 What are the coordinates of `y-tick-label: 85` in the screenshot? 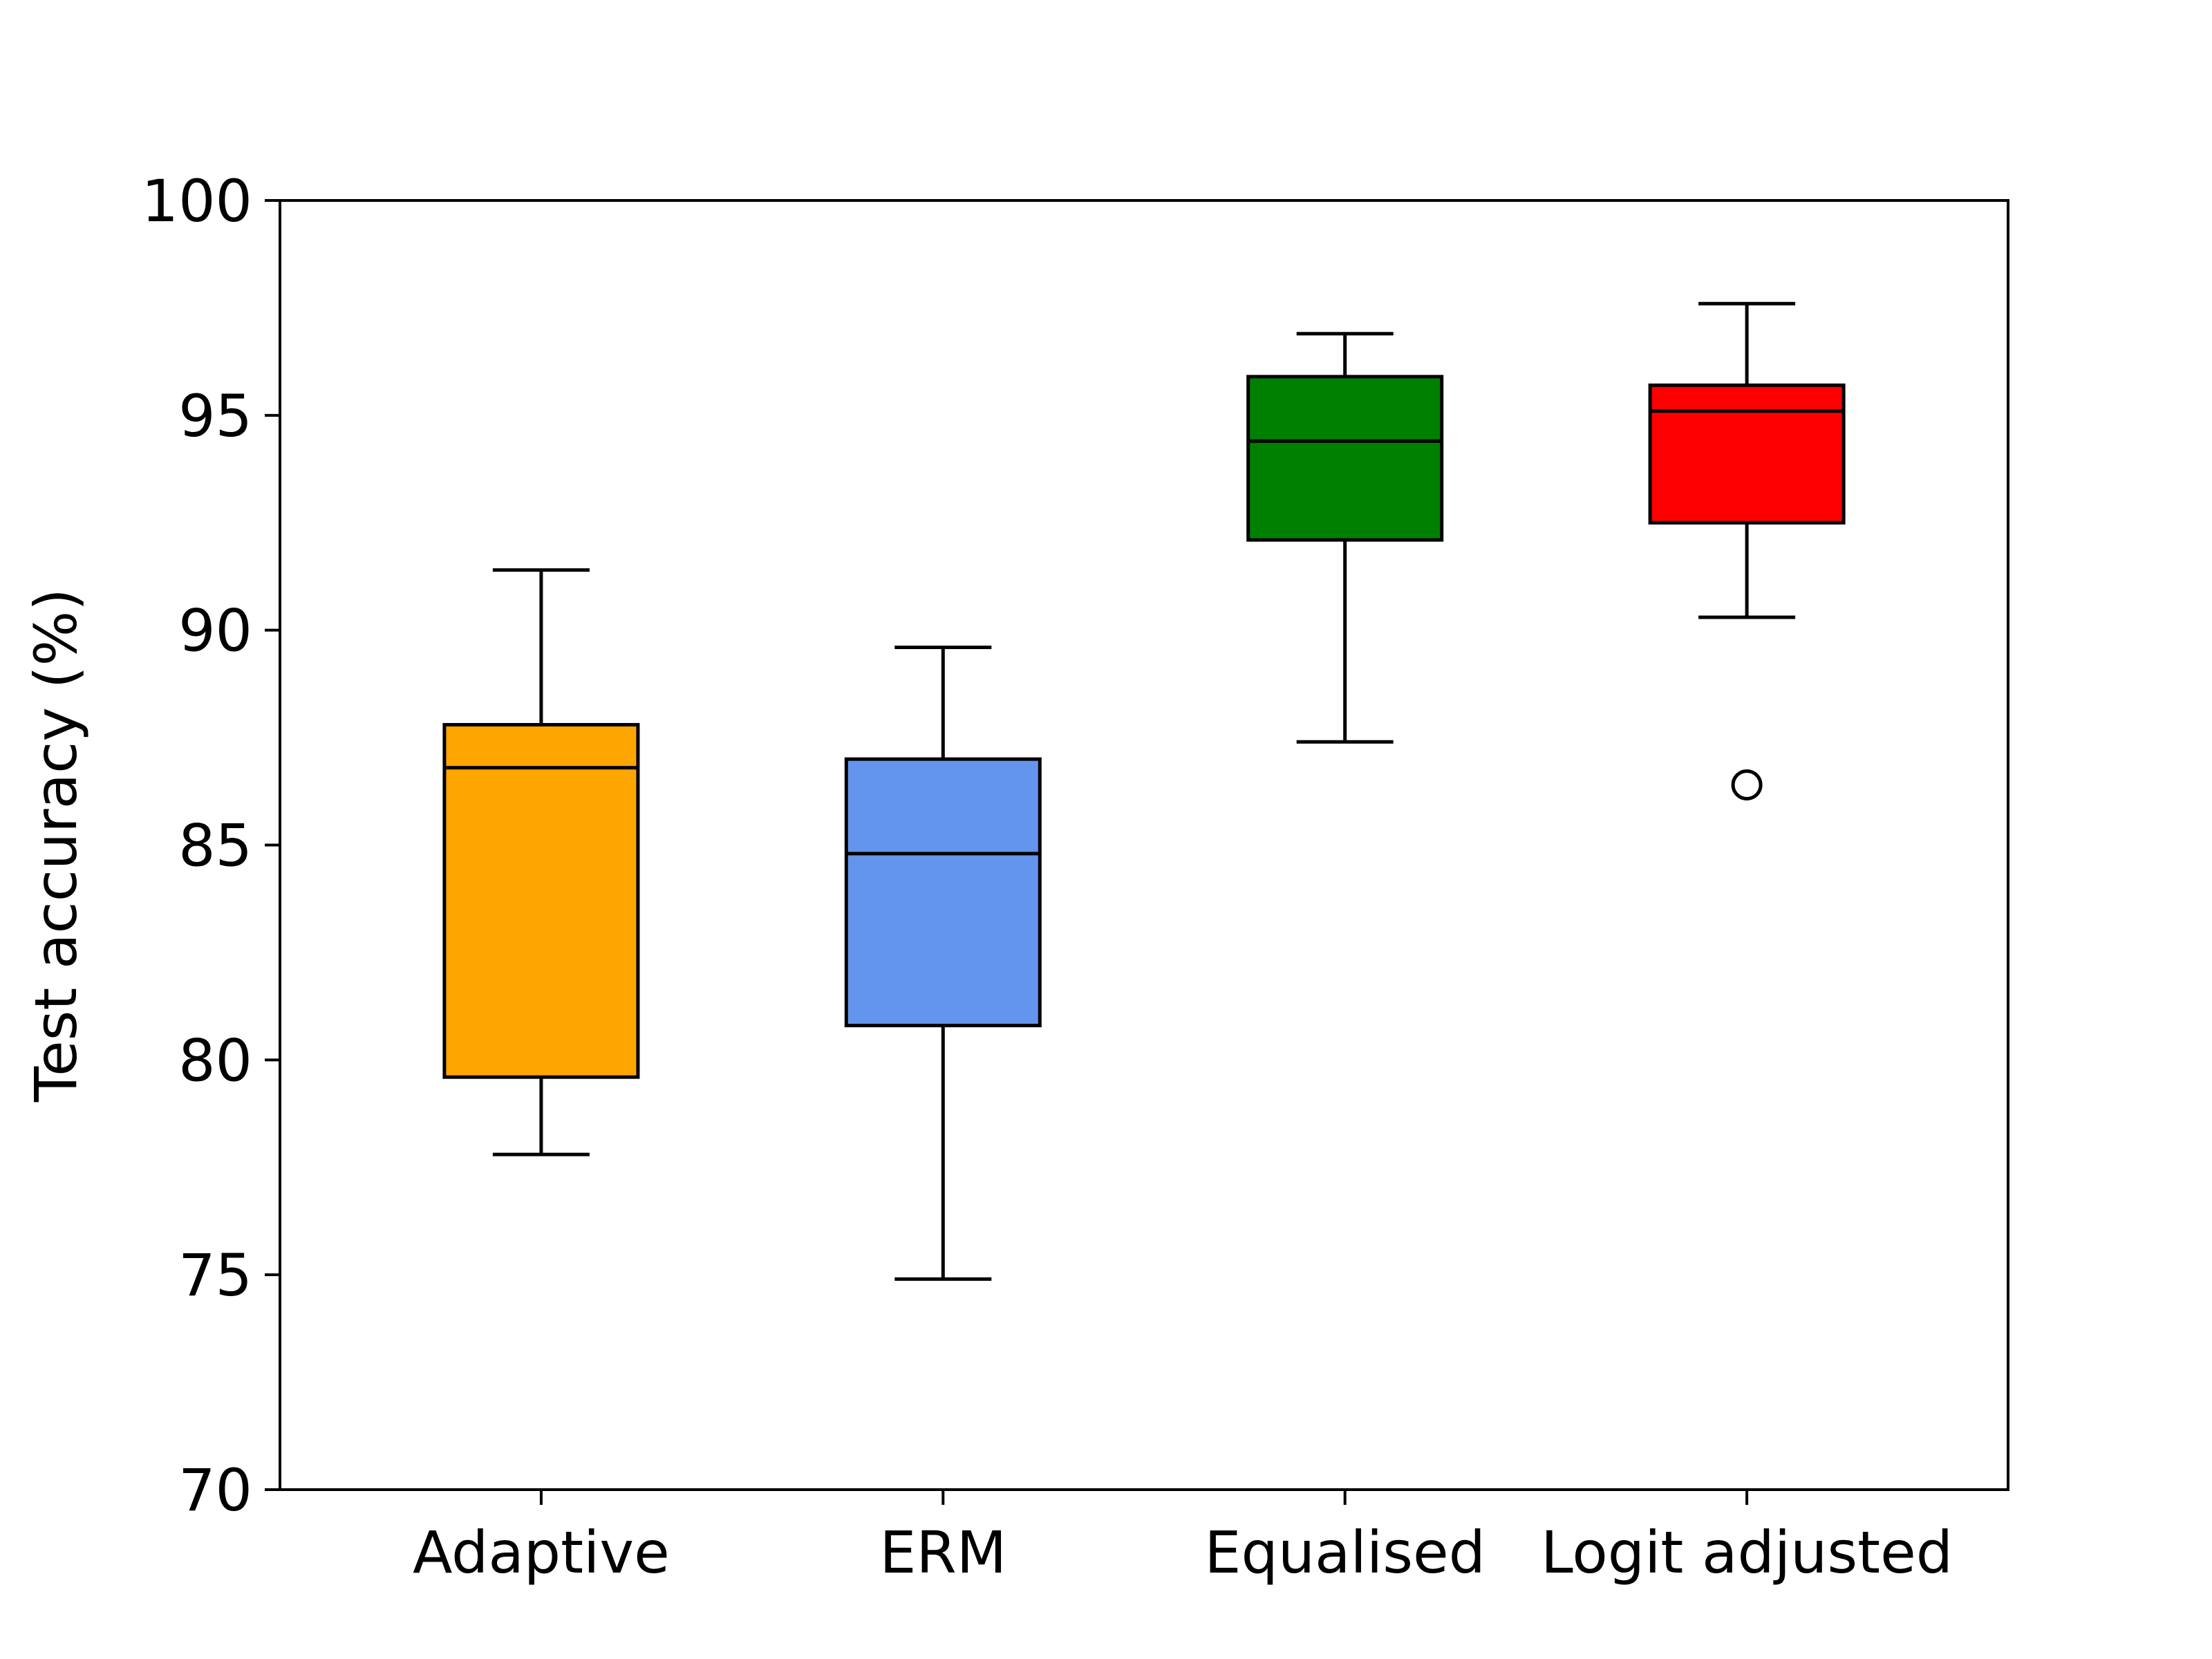 It's located at (215, 846).